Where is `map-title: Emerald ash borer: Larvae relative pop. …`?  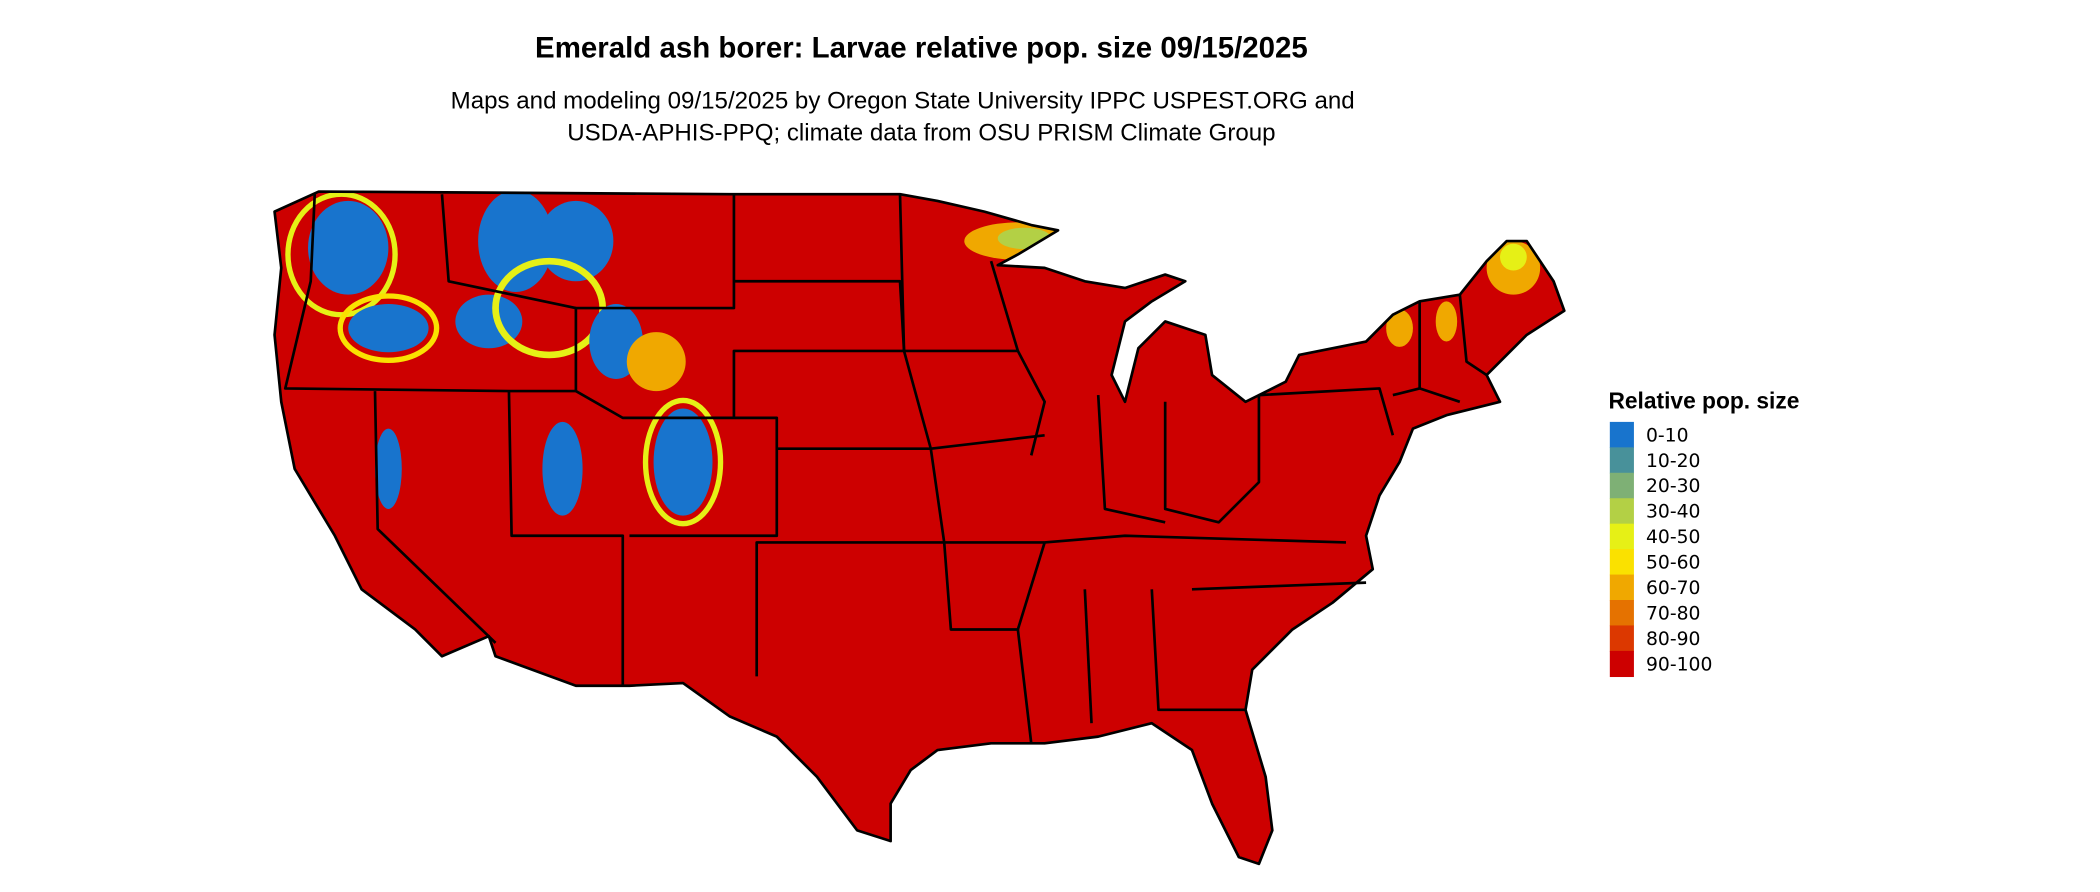
map-title: Emerald ash borer: Larvae relative pop. … is located at coordinates (921, 48).